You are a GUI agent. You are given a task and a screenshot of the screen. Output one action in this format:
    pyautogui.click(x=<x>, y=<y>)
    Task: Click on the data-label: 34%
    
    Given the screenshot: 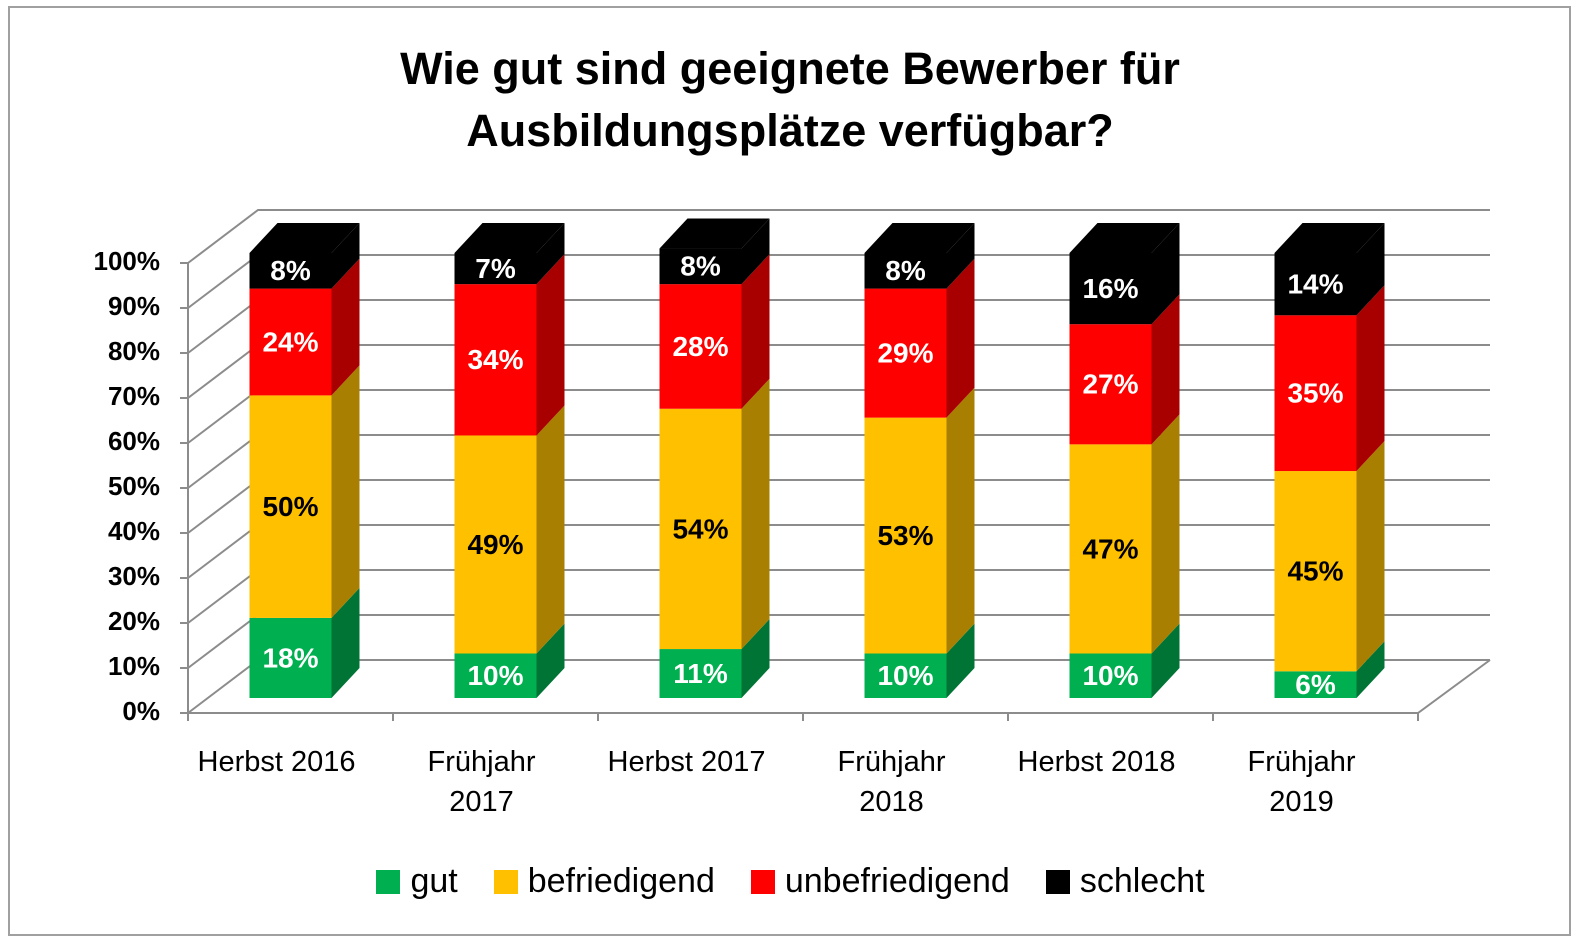 What is the action you would take?
    pyautogui.click(x=495, y=359)
    